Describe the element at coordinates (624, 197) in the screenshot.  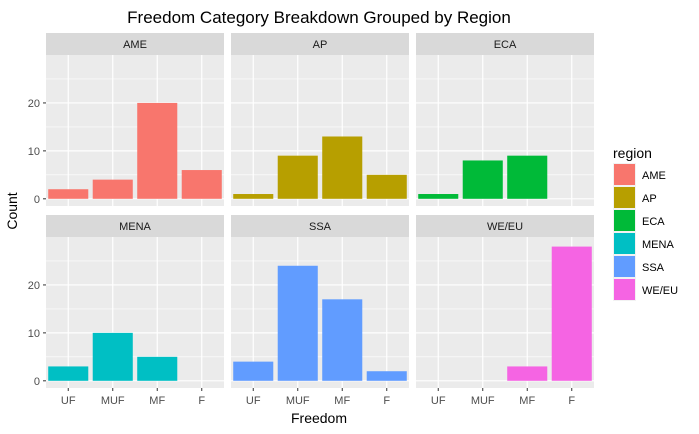
I see `legend-swatch-ap` at that location.